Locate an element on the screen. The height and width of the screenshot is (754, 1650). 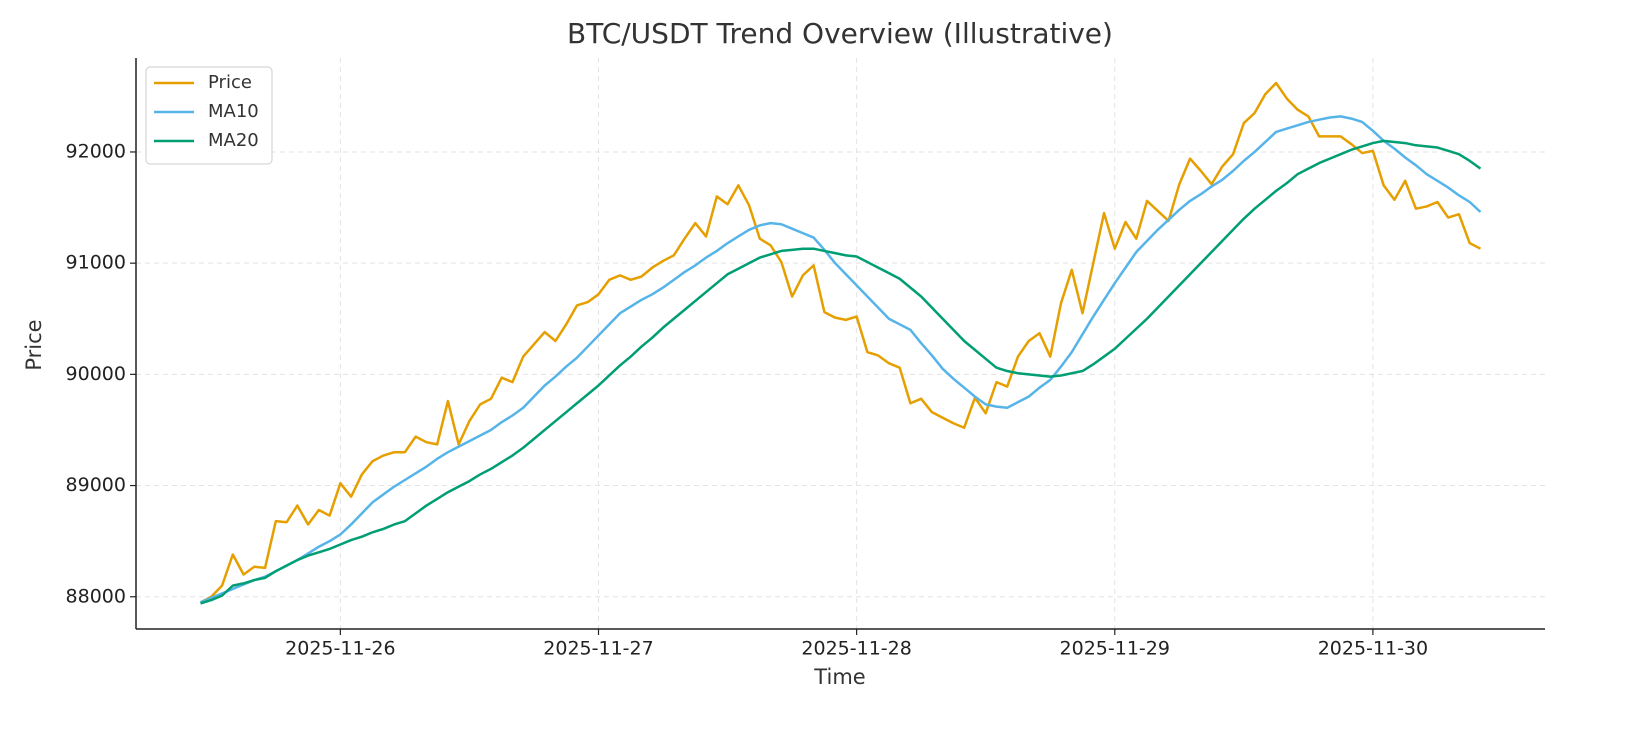
y-tick-label: 89000 is located at coordinates (96, 485).